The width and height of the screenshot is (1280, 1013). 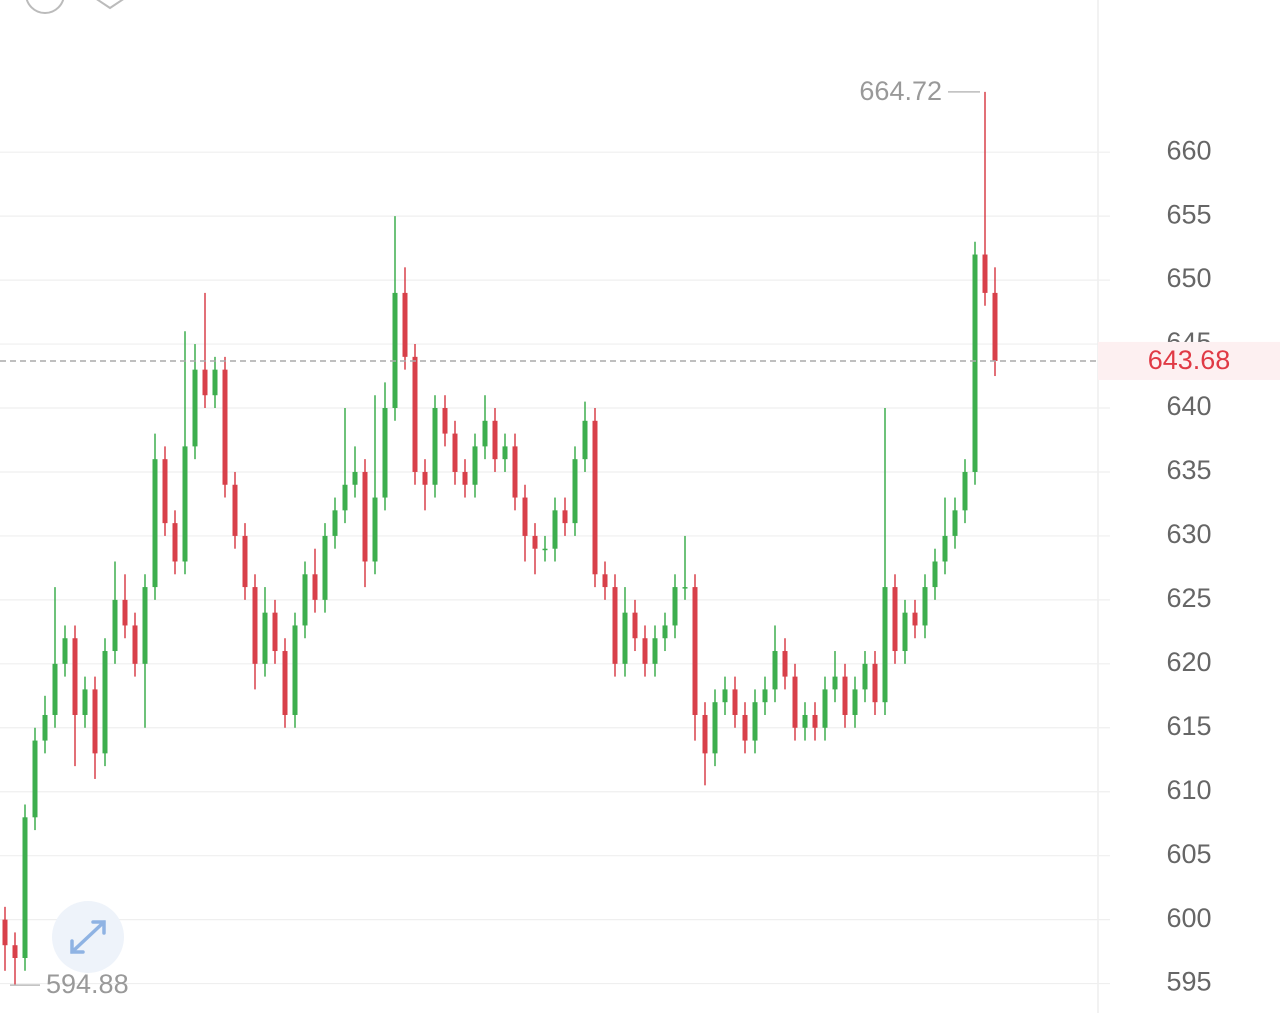 What do you see at coordinates (1188, 662) in the screenshot?
I see `y-tick-label: 620` at bounding box center [1188, 662].